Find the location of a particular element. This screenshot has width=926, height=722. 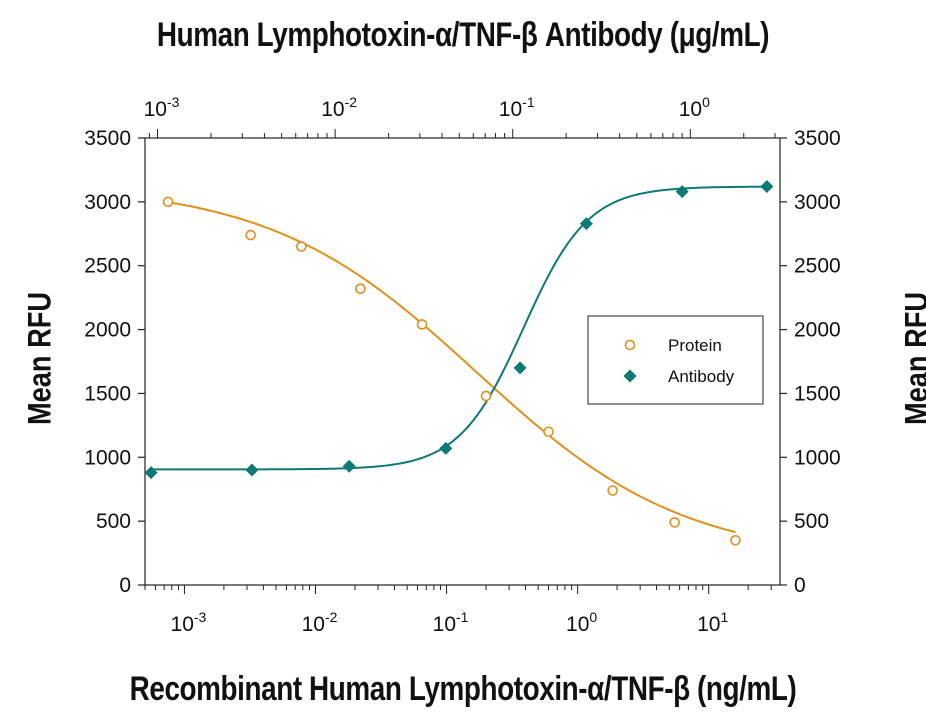

bottom-x-tick-label: 10¹ is located at coordinates (712, 622).